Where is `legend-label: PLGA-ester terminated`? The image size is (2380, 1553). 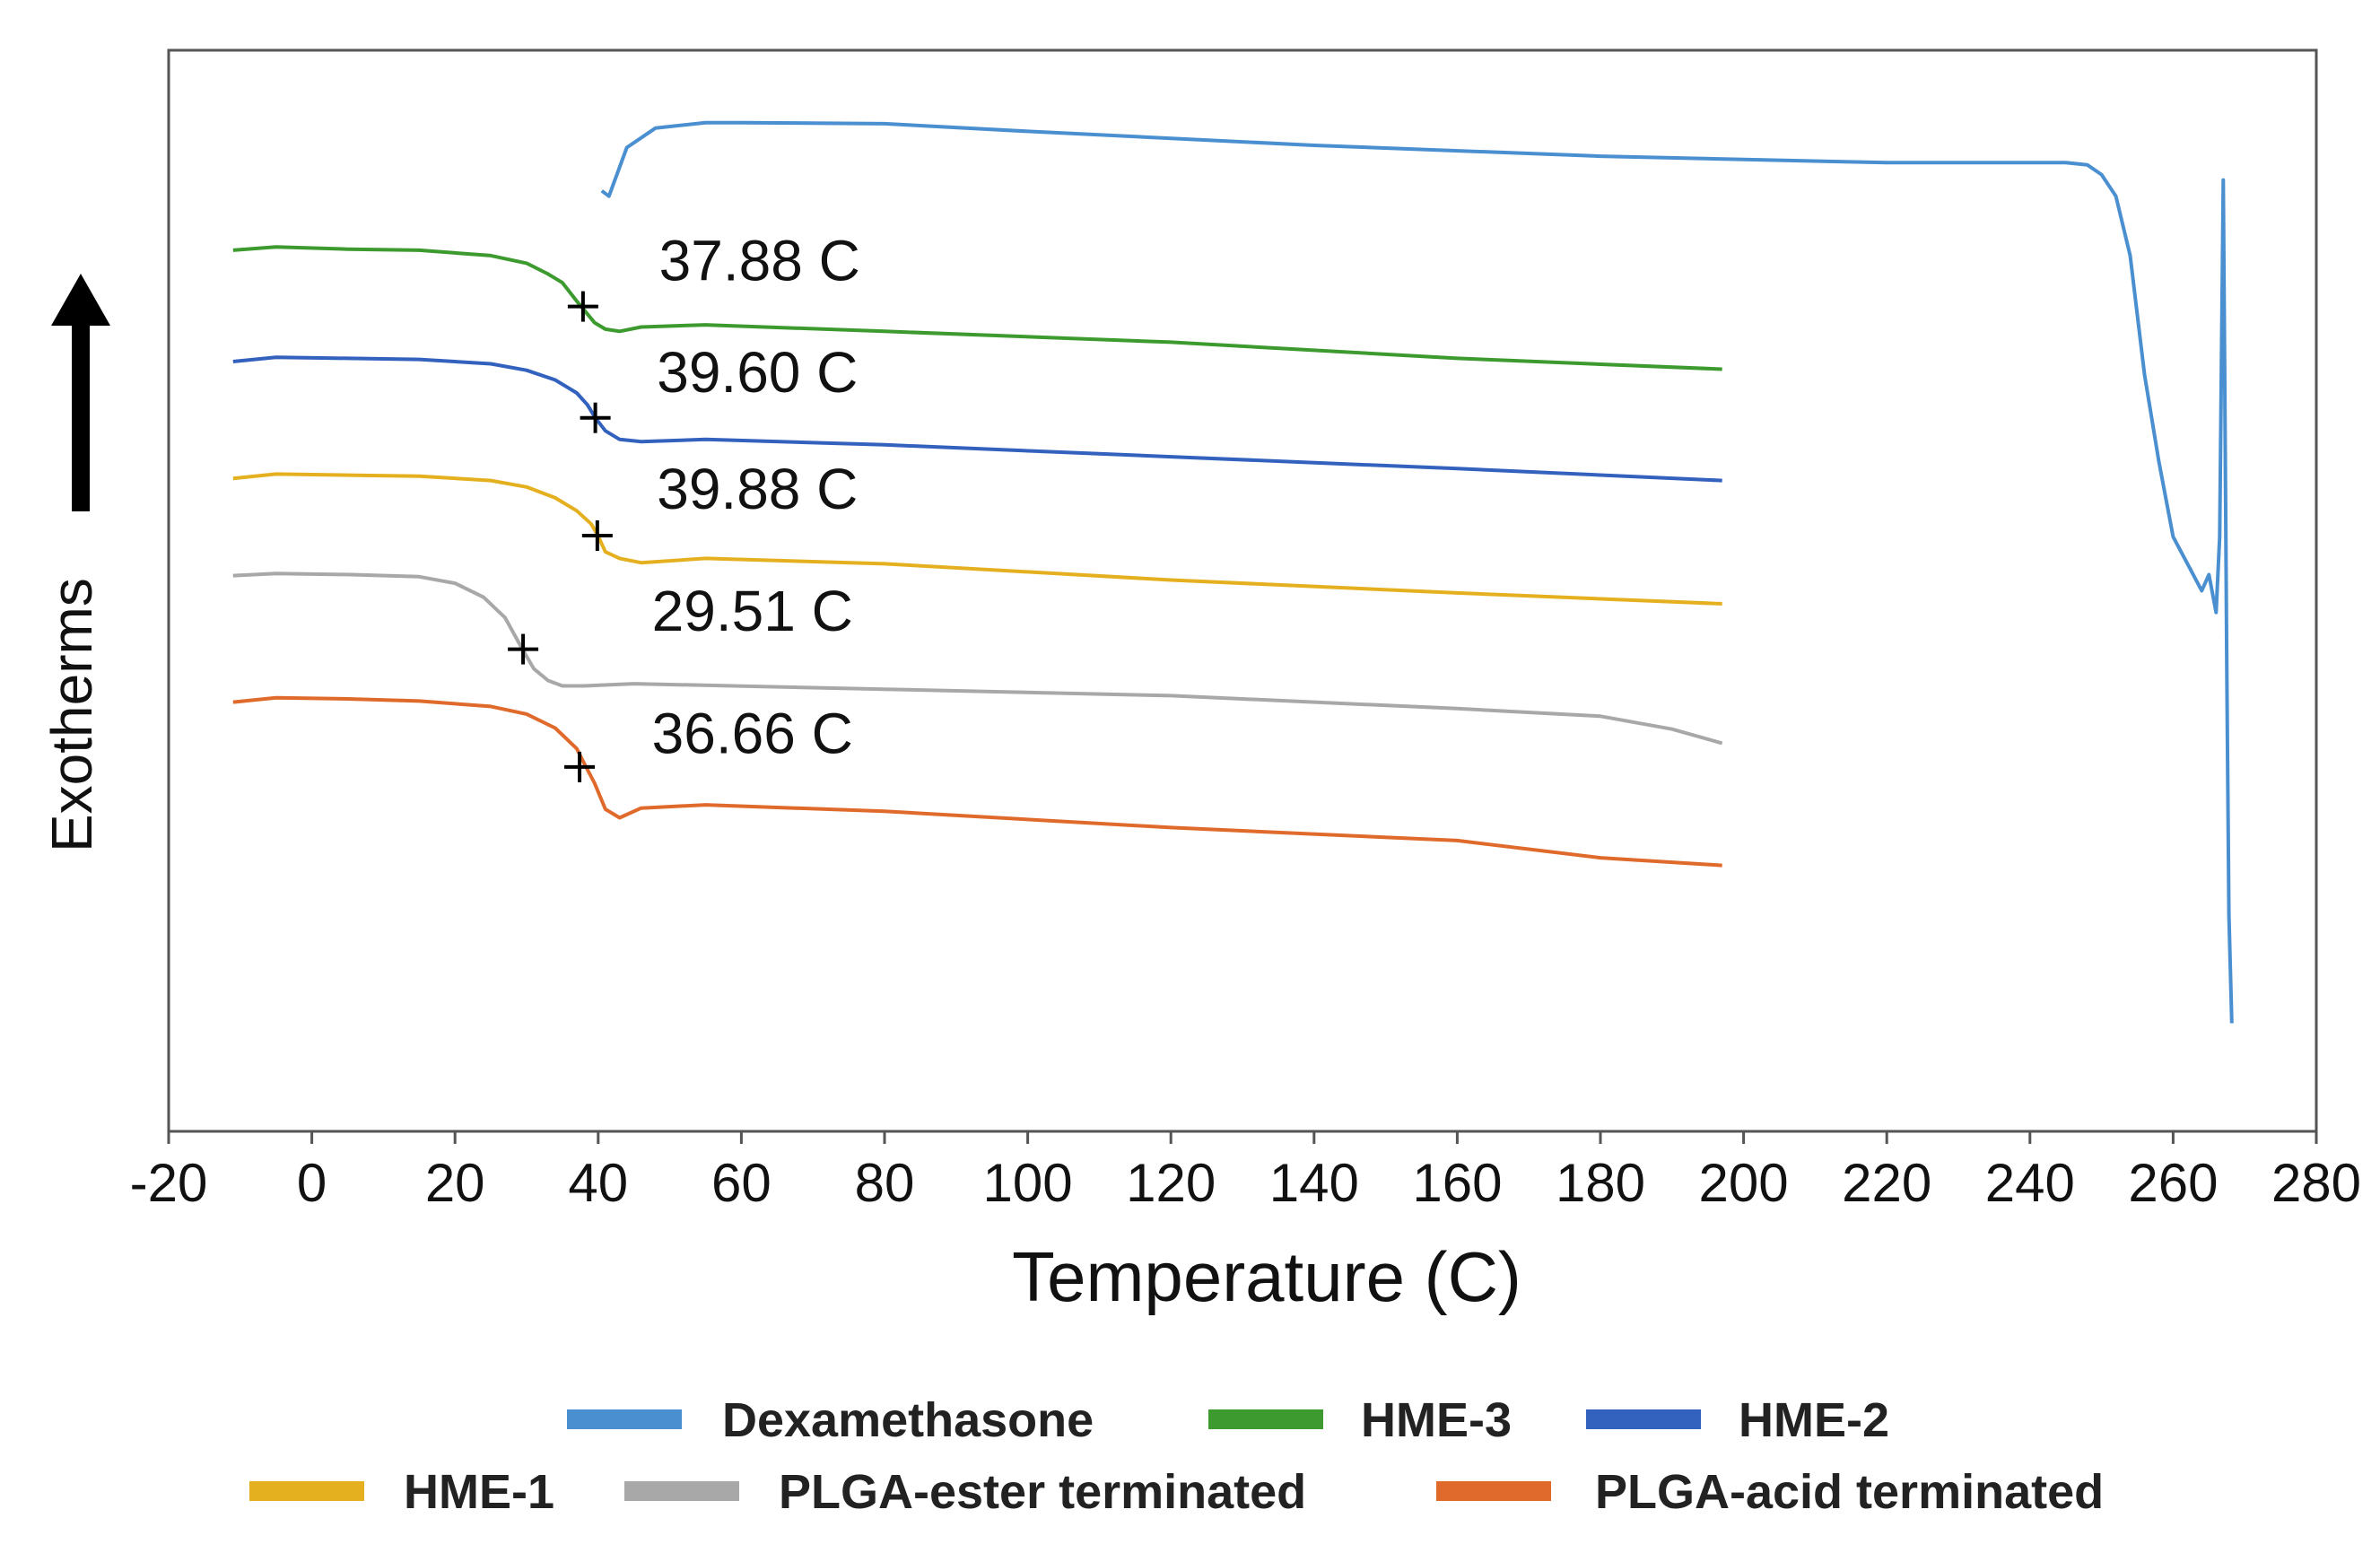
legend-label: PLGA-ester terminated is located at coordinates (1042, 1492).